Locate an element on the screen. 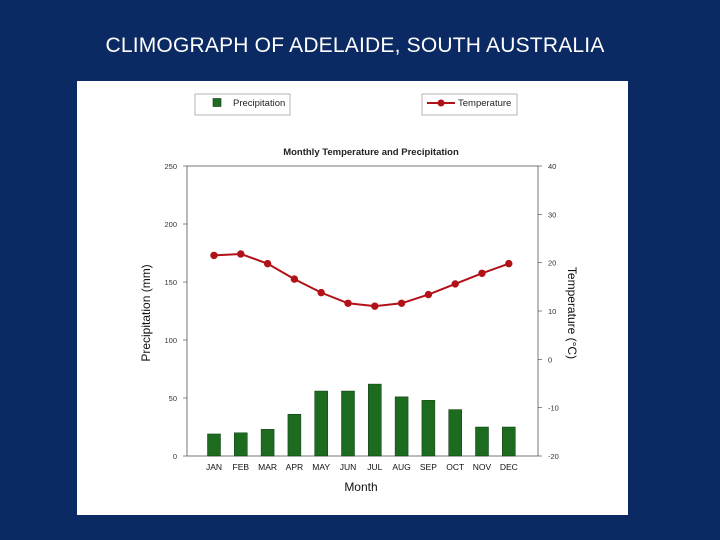 Image resolution: width=720 pixels, height=540 pixels. x-tick-label: DEC is located at coordinates (509, 467).